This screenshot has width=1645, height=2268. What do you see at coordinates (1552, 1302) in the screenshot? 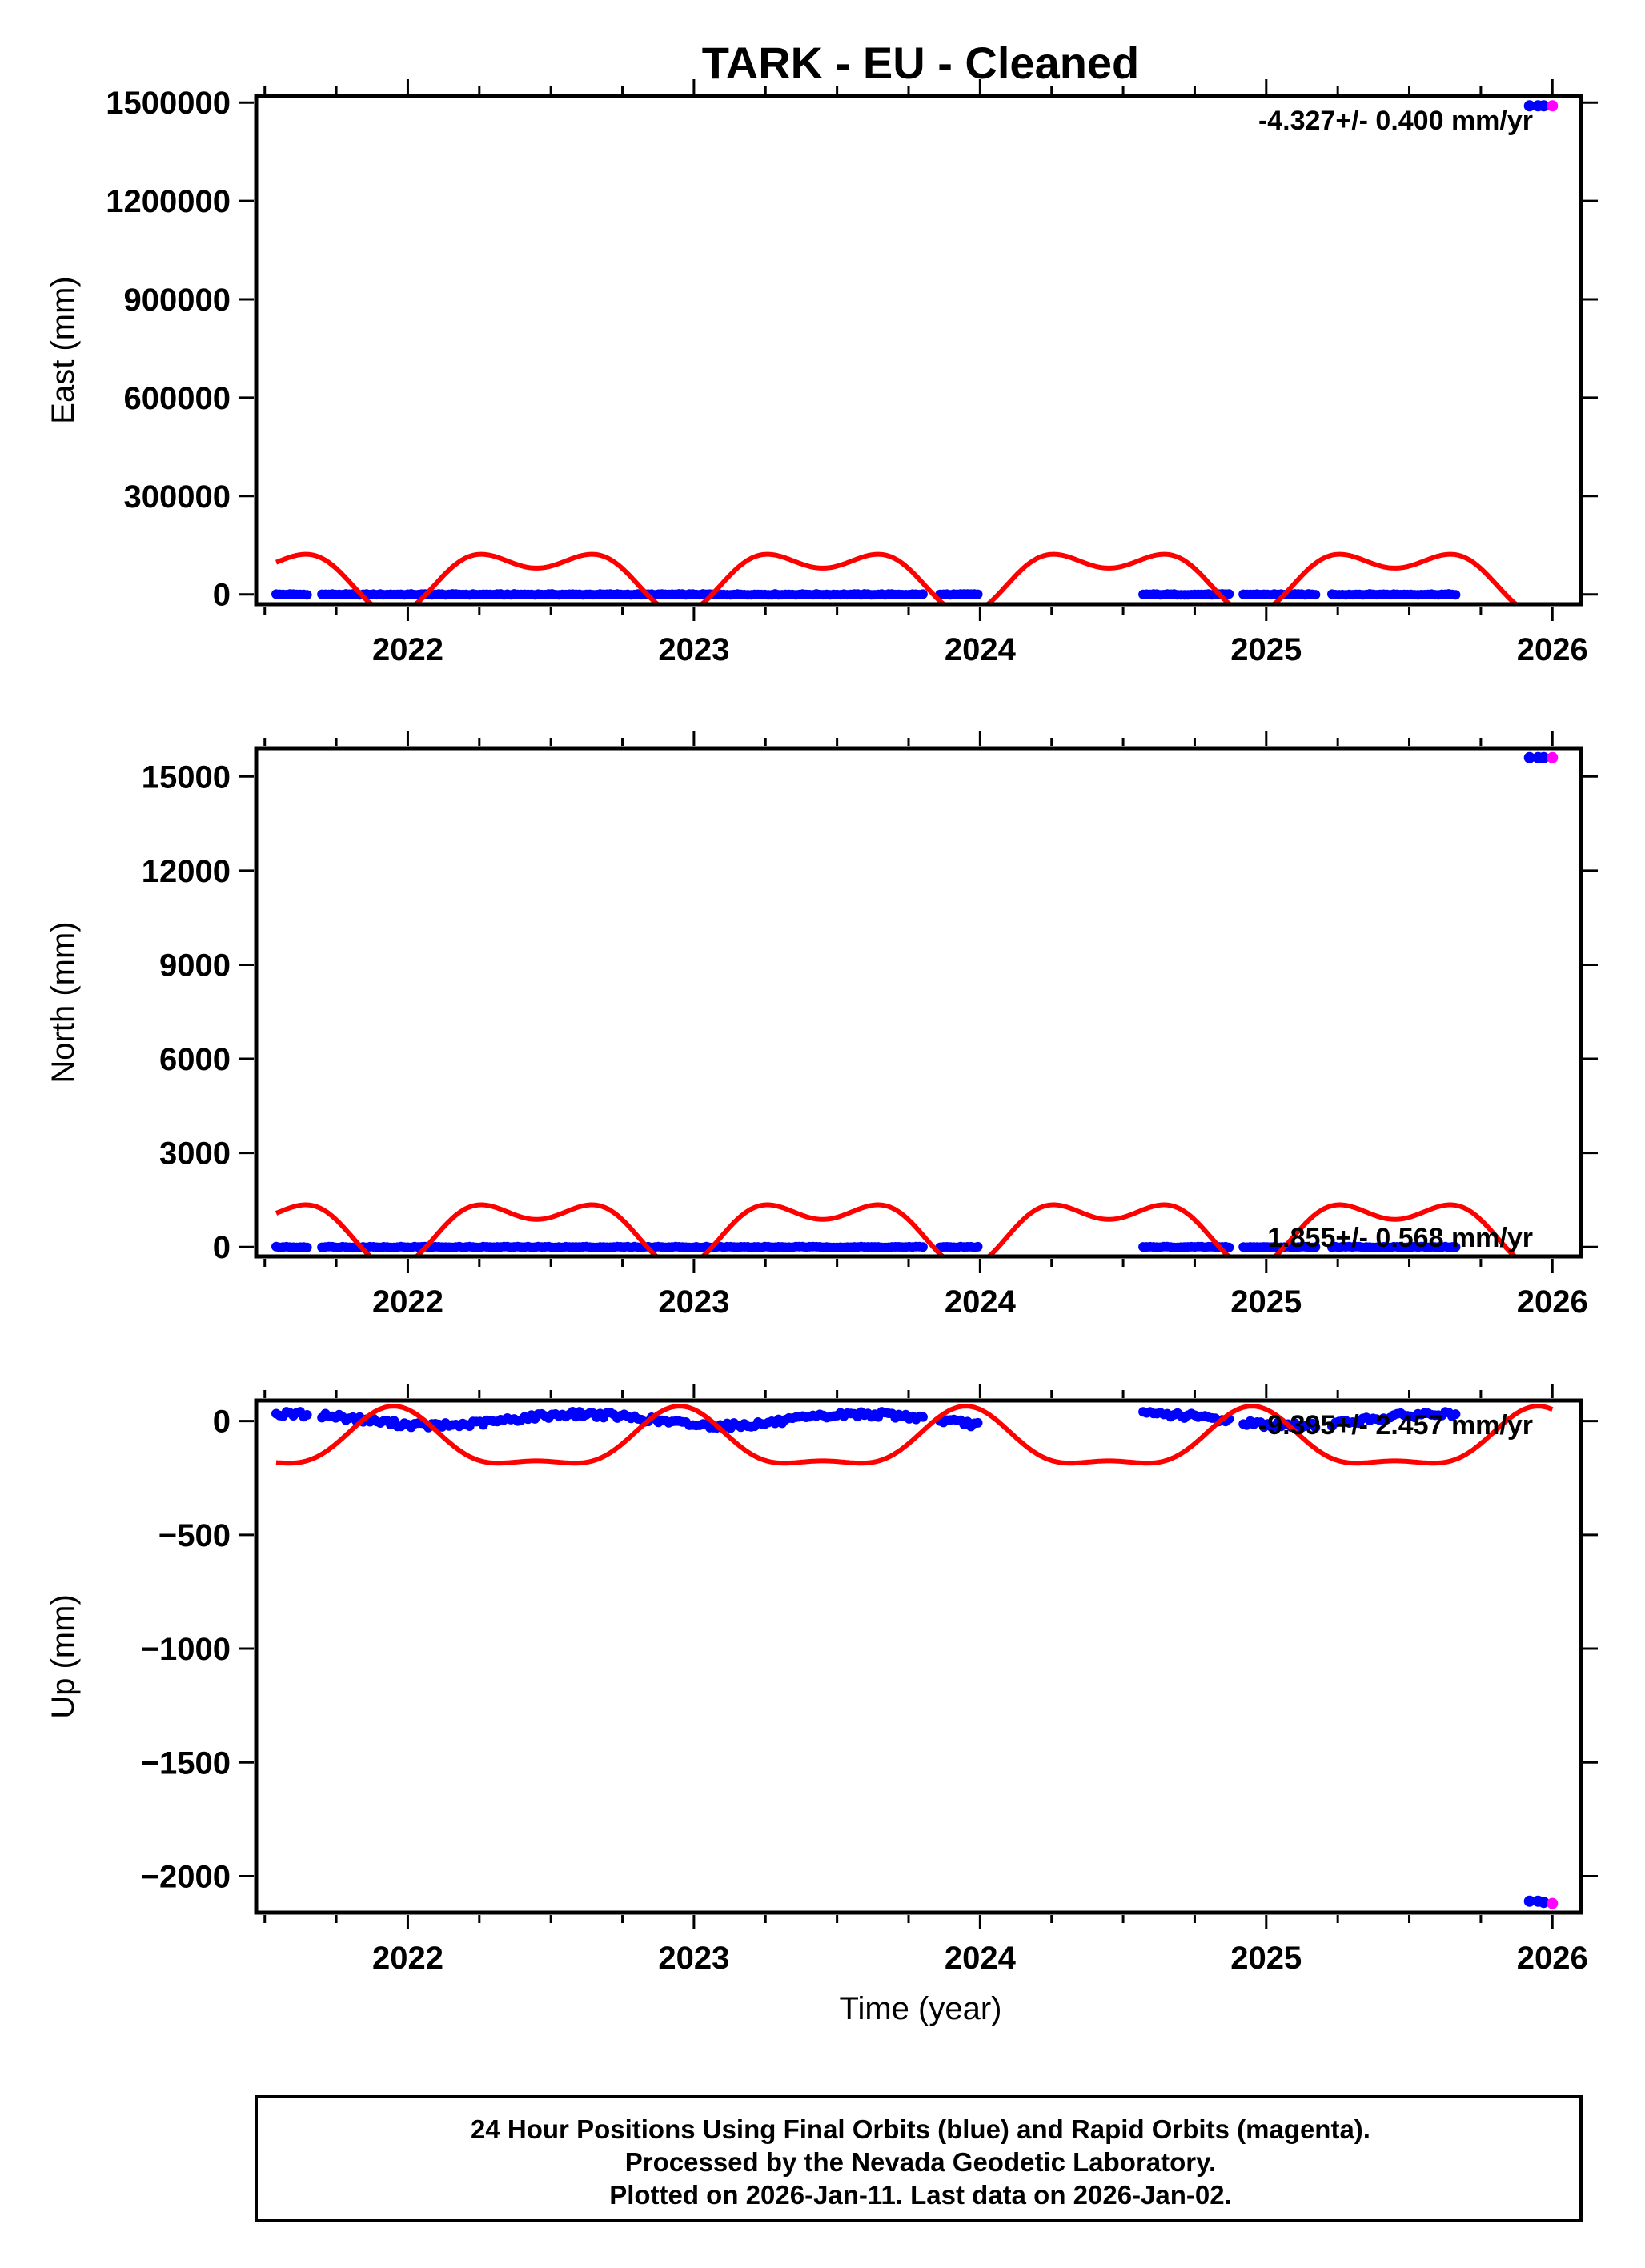
I see `north-xtick-label: 2026` at bounding box center [1552, 1302].